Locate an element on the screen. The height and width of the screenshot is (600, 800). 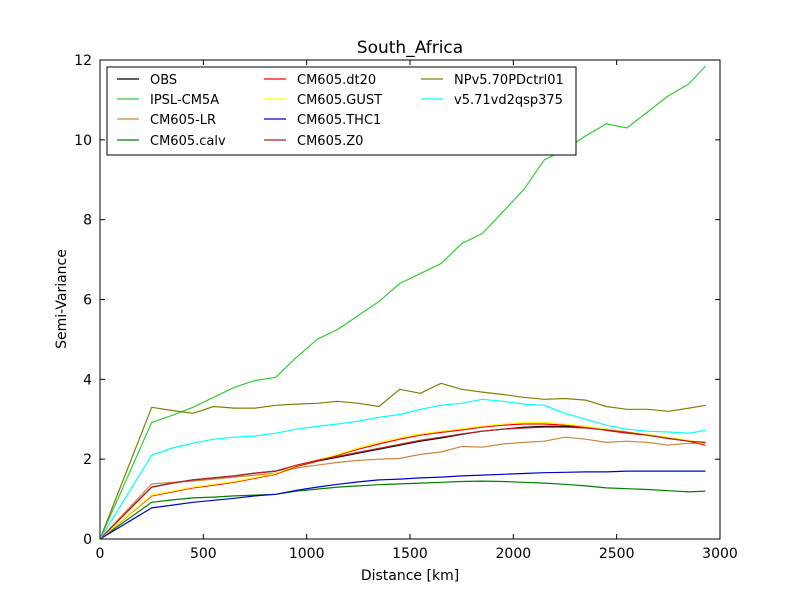
x-tick-label: 3000 is located at coordinates (720, 554).